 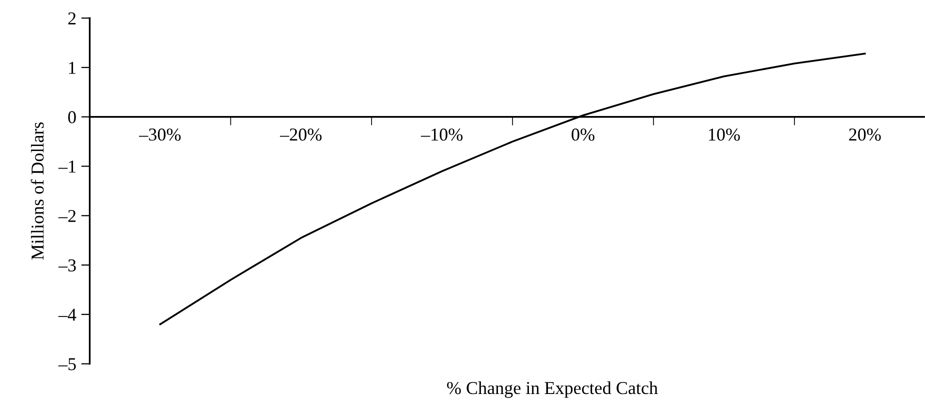 I want to click on x-tick-label: –10%, so click(x=441, y=134).